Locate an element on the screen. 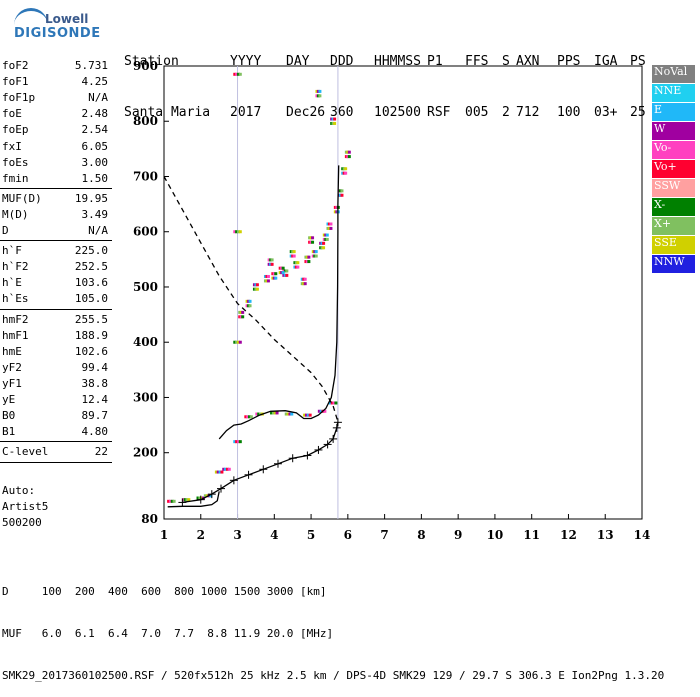 This screenshot has height=697, width=700. param-row: hmF1 188.9 is located at coordinates (55, 336).